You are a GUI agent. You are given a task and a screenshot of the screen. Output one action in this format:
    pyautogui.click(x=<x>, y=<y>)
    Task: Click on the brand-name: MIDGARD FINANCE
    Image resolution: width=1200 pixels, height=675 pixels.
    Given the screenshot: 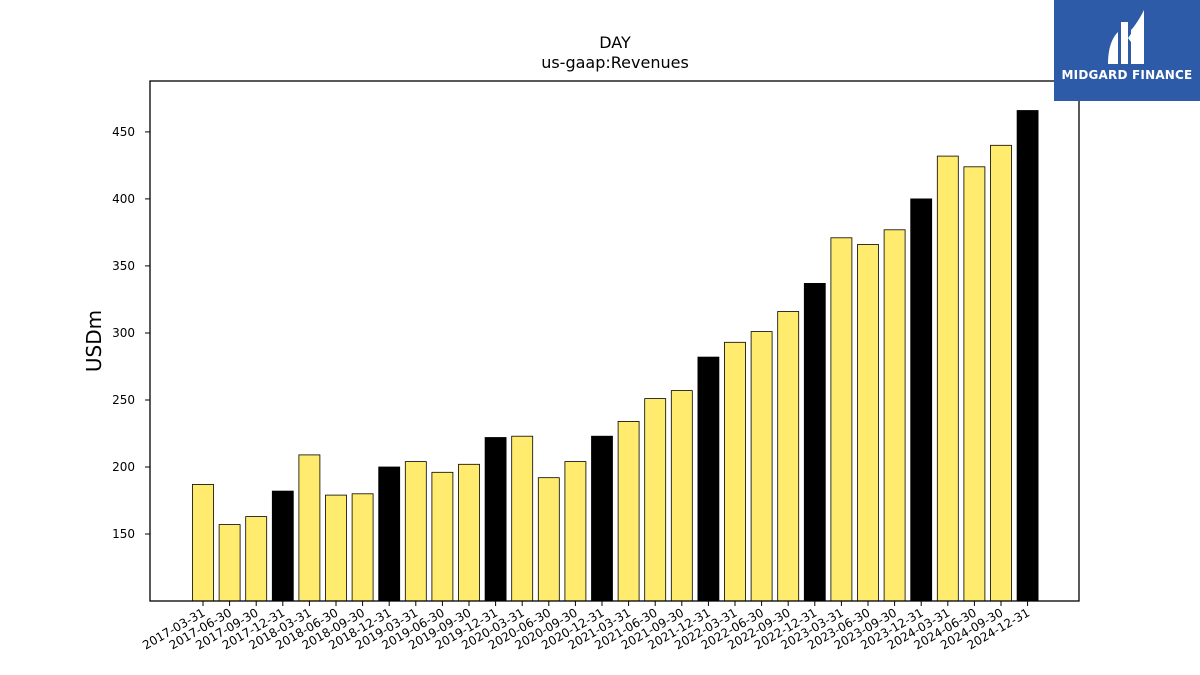 What is the action you would take?
    pyautogui.click(x=1127, y=75)
    